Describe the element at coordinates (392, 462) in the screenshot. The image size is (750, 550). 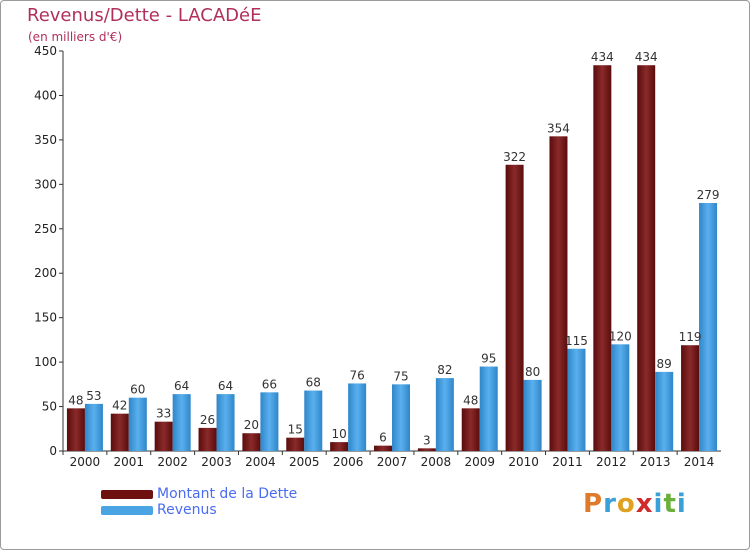
I see `x-tick-label: 2007` at that location.